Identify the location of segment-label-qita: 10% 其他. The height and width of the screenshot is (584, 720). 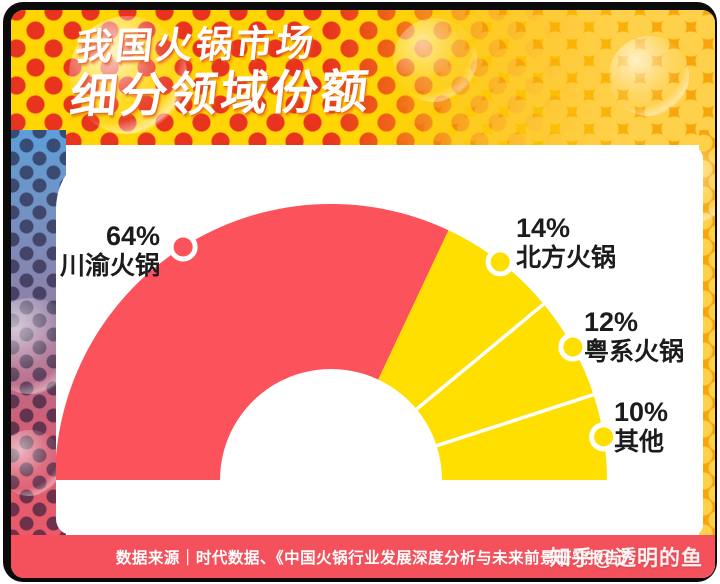
(641, 426).